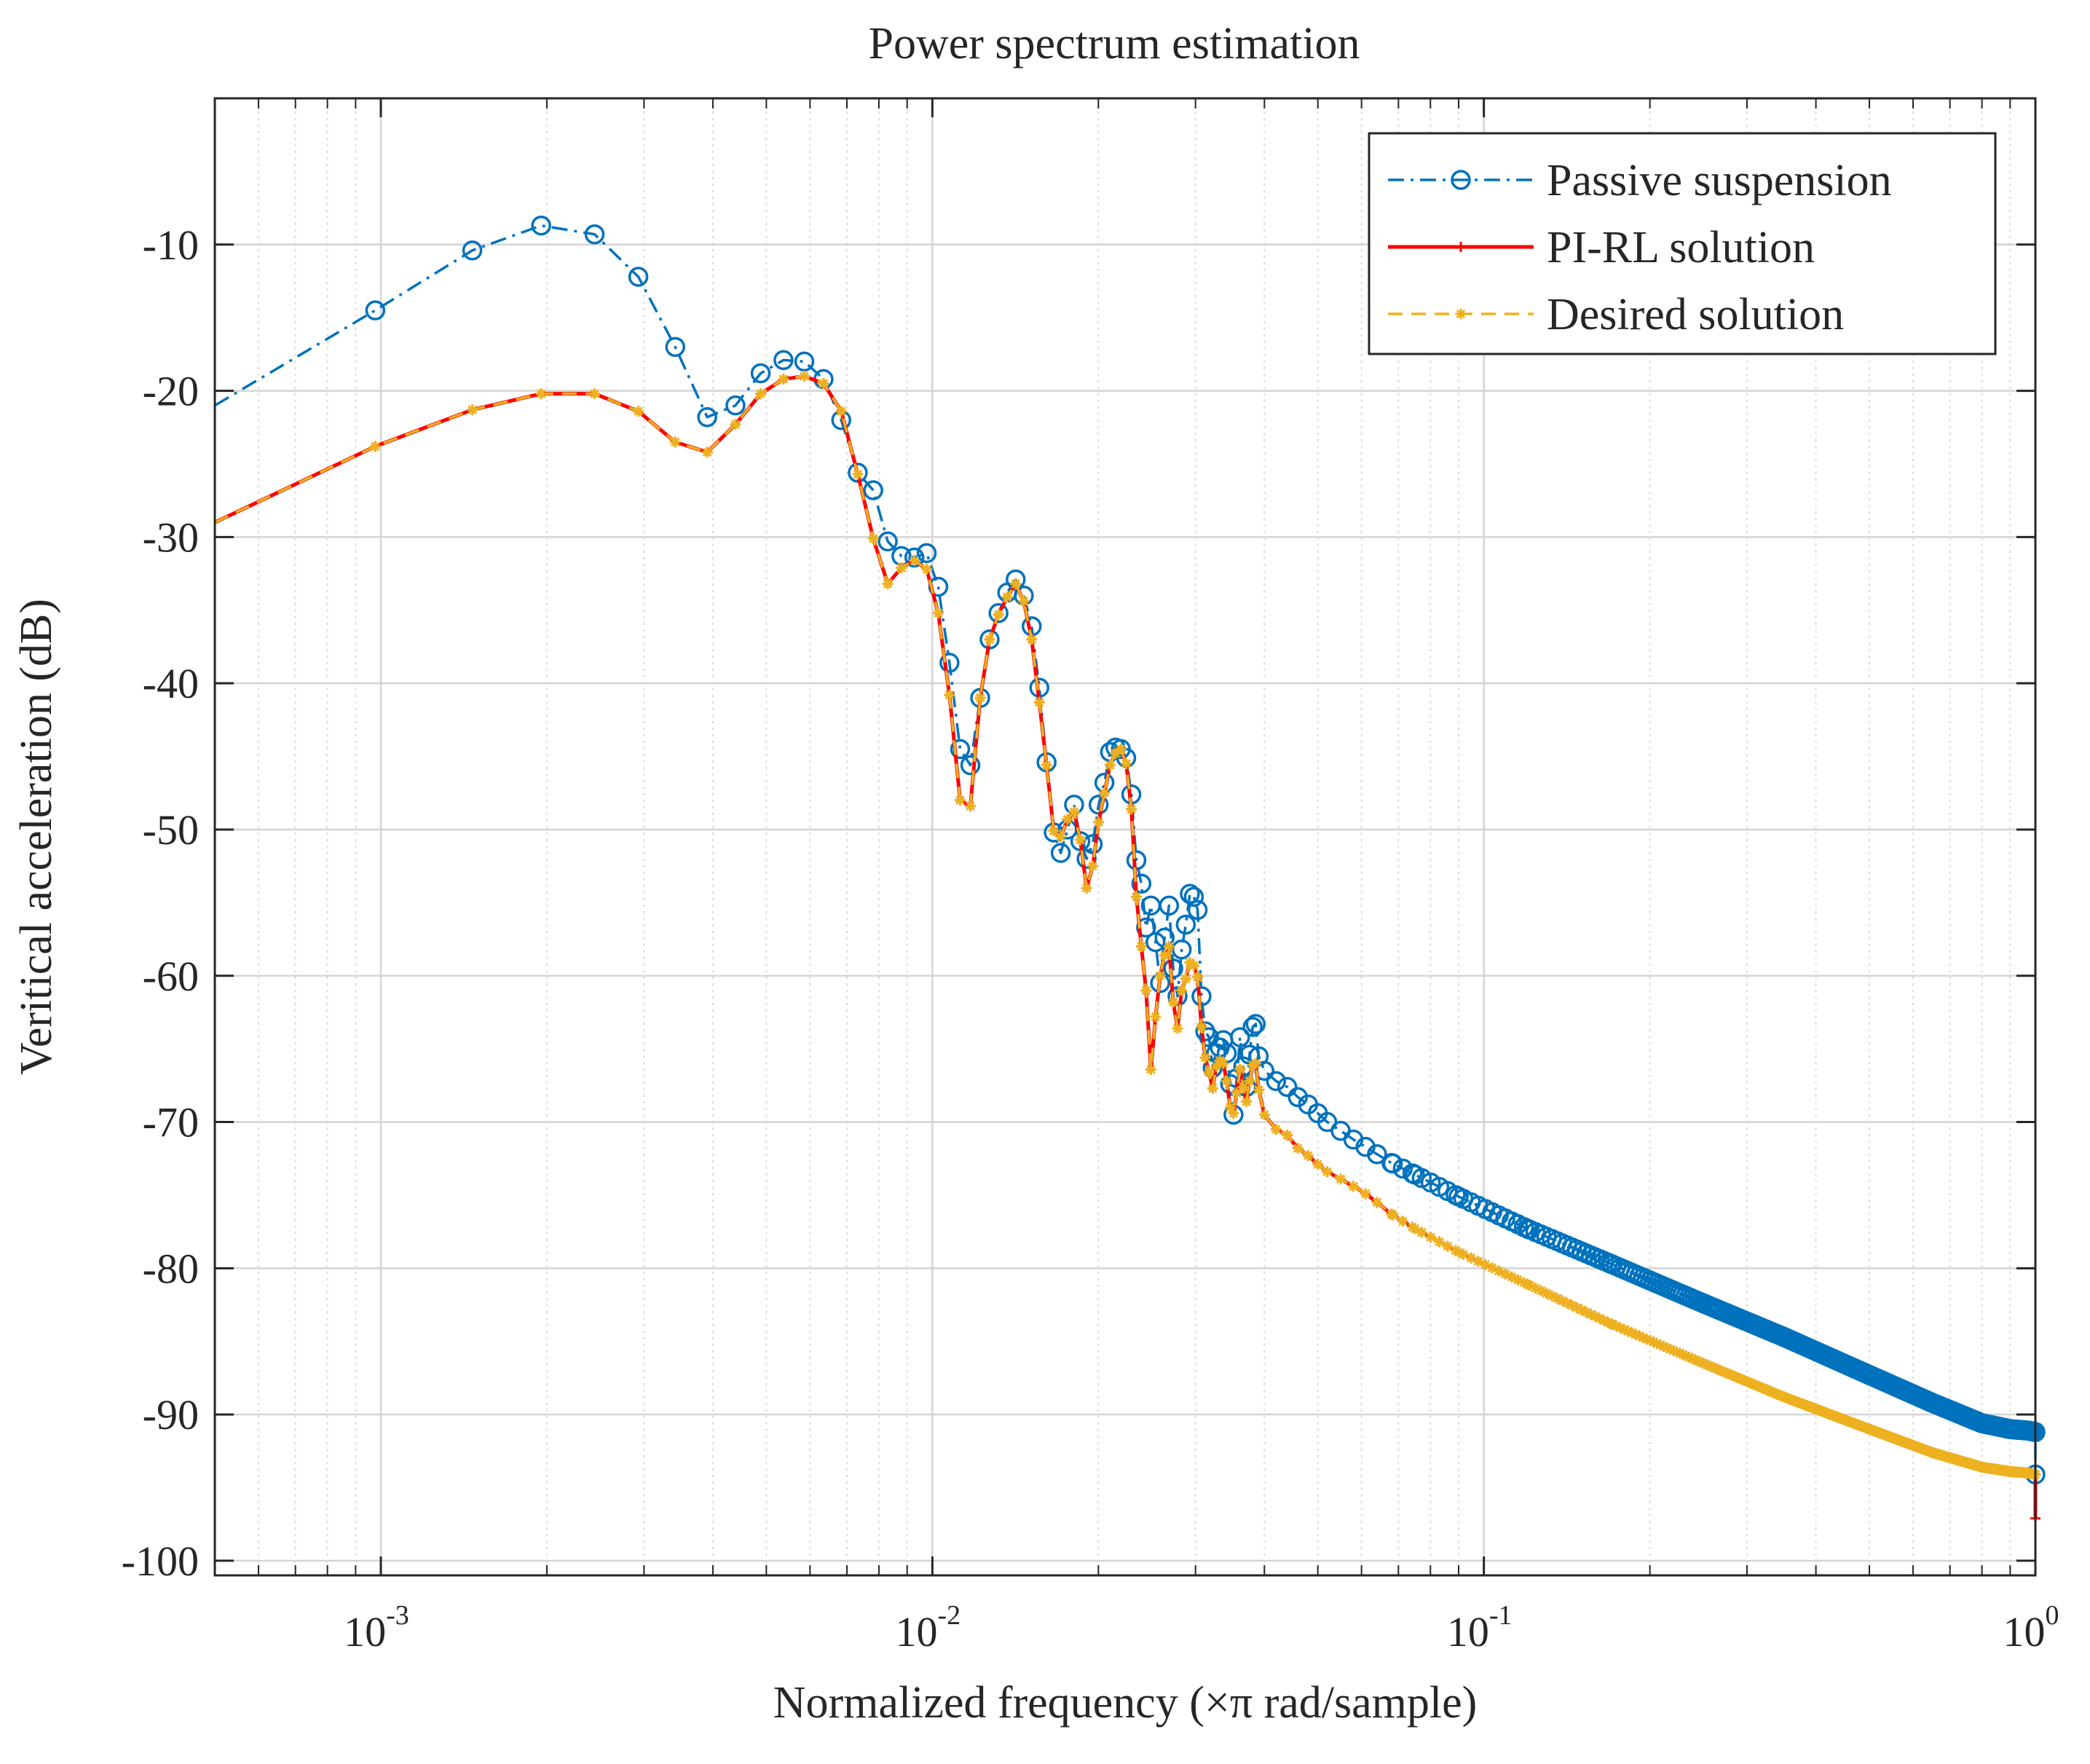 The image size is (2090, 1764). Describe the element at coordinates (171, 683) in the screenshot. I see `y-tick-label: -40` at that location.